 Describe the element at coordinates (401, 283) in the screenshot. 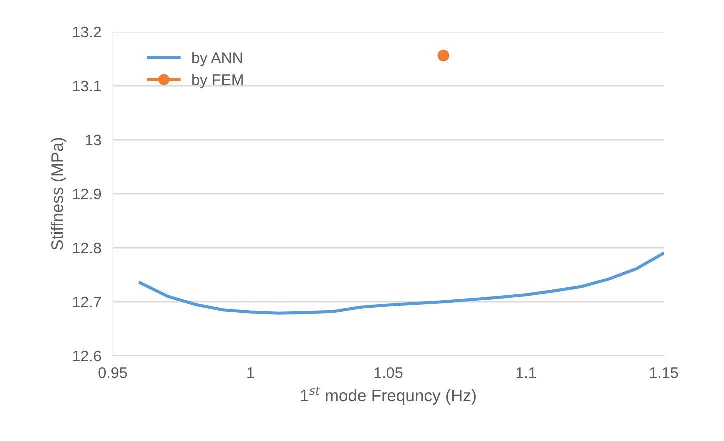

I see `line-series` at that location.